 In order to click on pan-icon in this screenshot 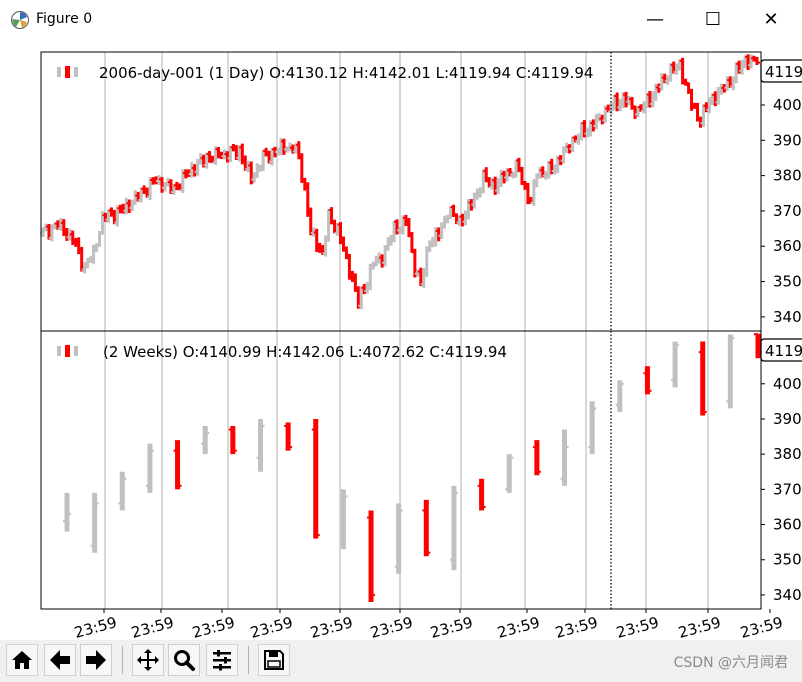, I will do `click(148, 660)`.